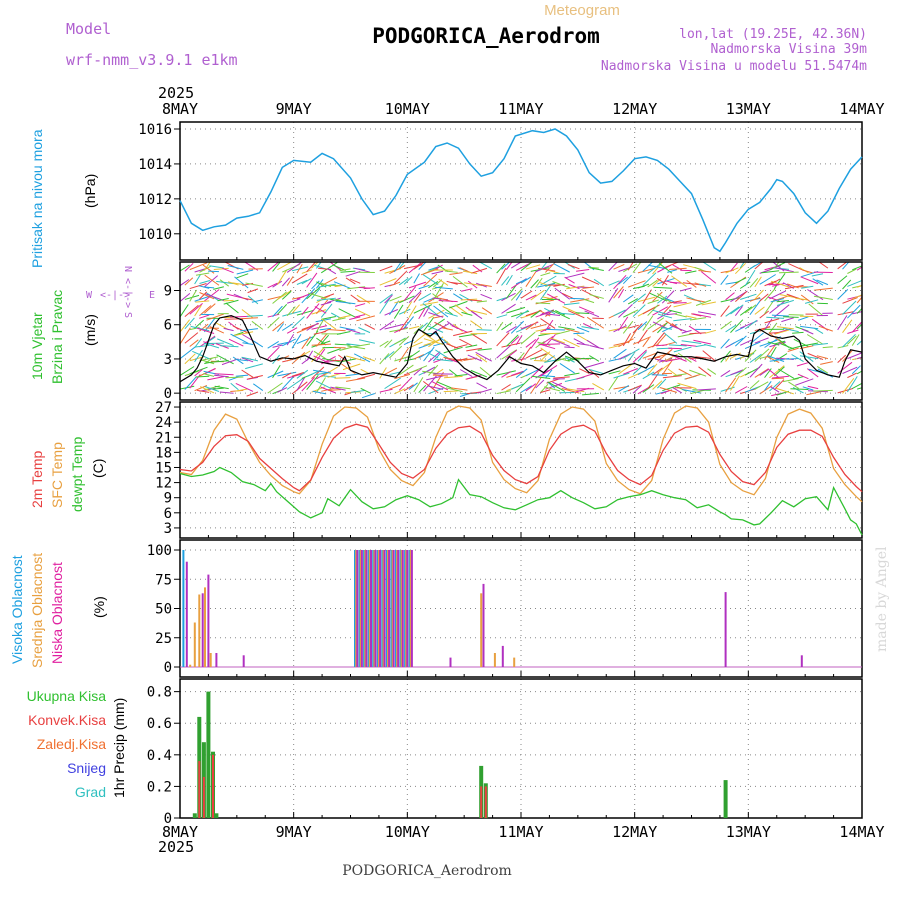 Image resolution: width=900 pixels, height=900 pixels. What do you see at coordinates (773, 34) in the screenshot?
I see `lonlat-text: lon,lat (19.25E, 42.36N)` at bounding box center [773, 34].